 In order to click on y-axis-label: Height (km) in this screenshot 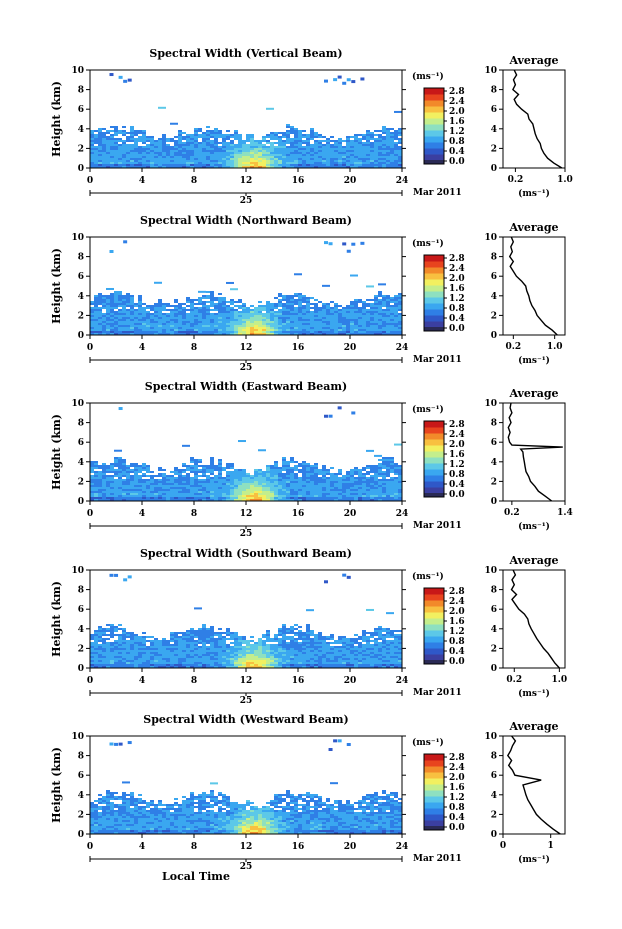, I will do `click(56, 119)`.